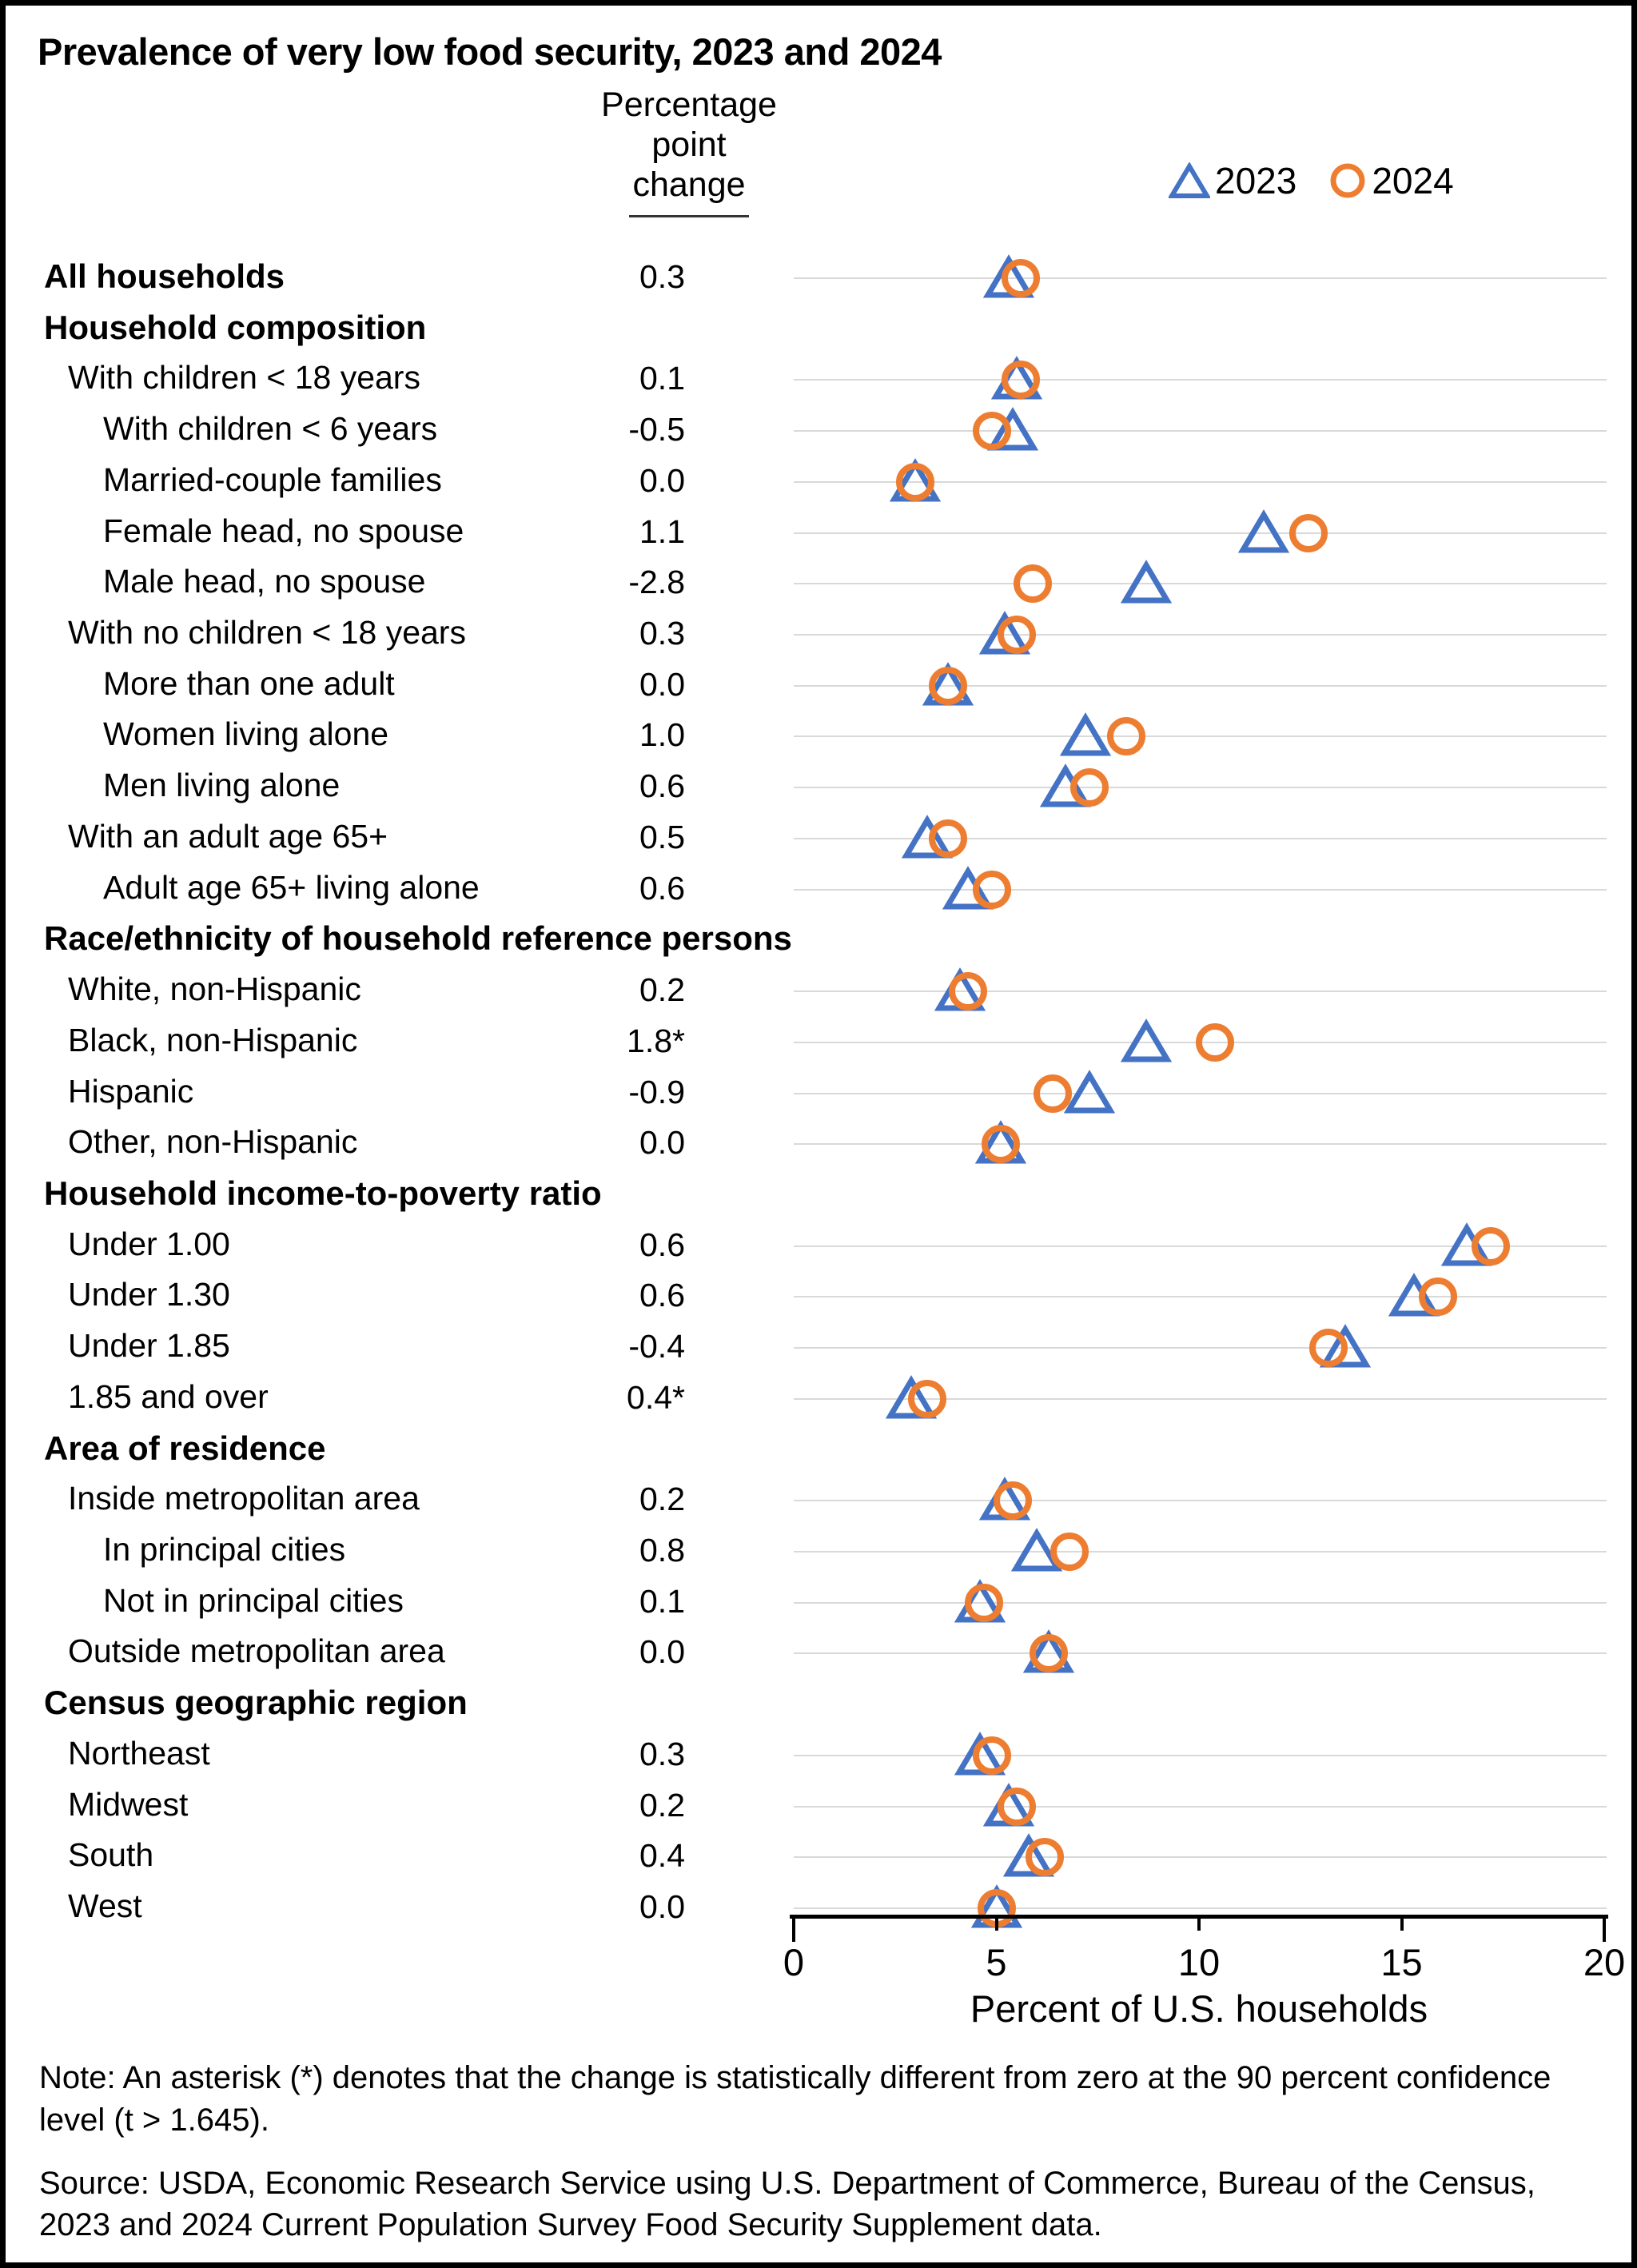 The image size is (1637, 2268). I want to click on legend: 2023 2024, so click(1311, 180).